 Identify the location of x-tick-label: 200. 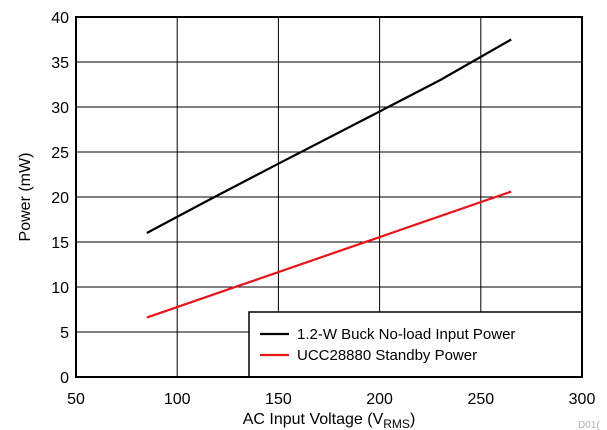
(379, 399).